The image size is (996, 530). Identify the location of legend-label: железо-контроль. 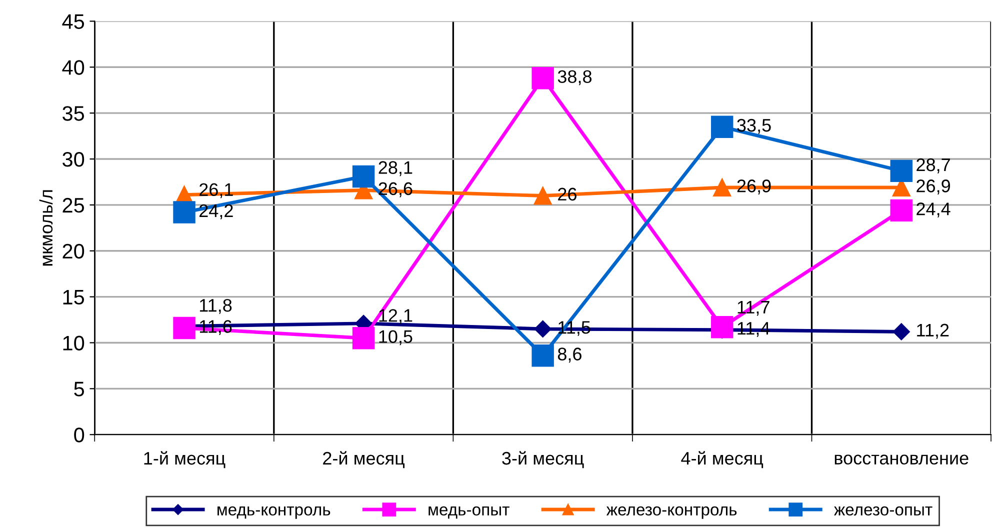
(671, 512).